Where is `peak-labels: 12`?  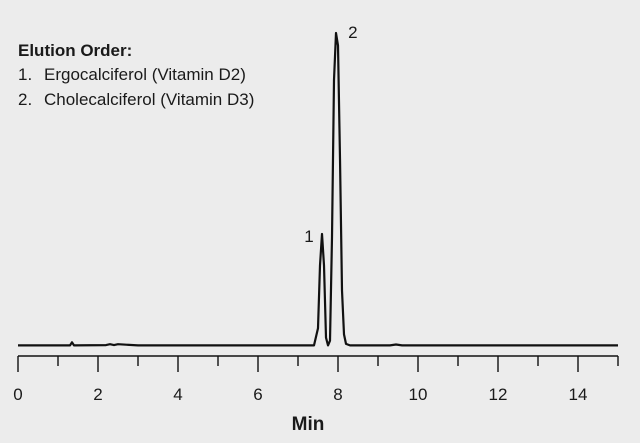
peak-labels: 12 is located at coordinates (330, 134).